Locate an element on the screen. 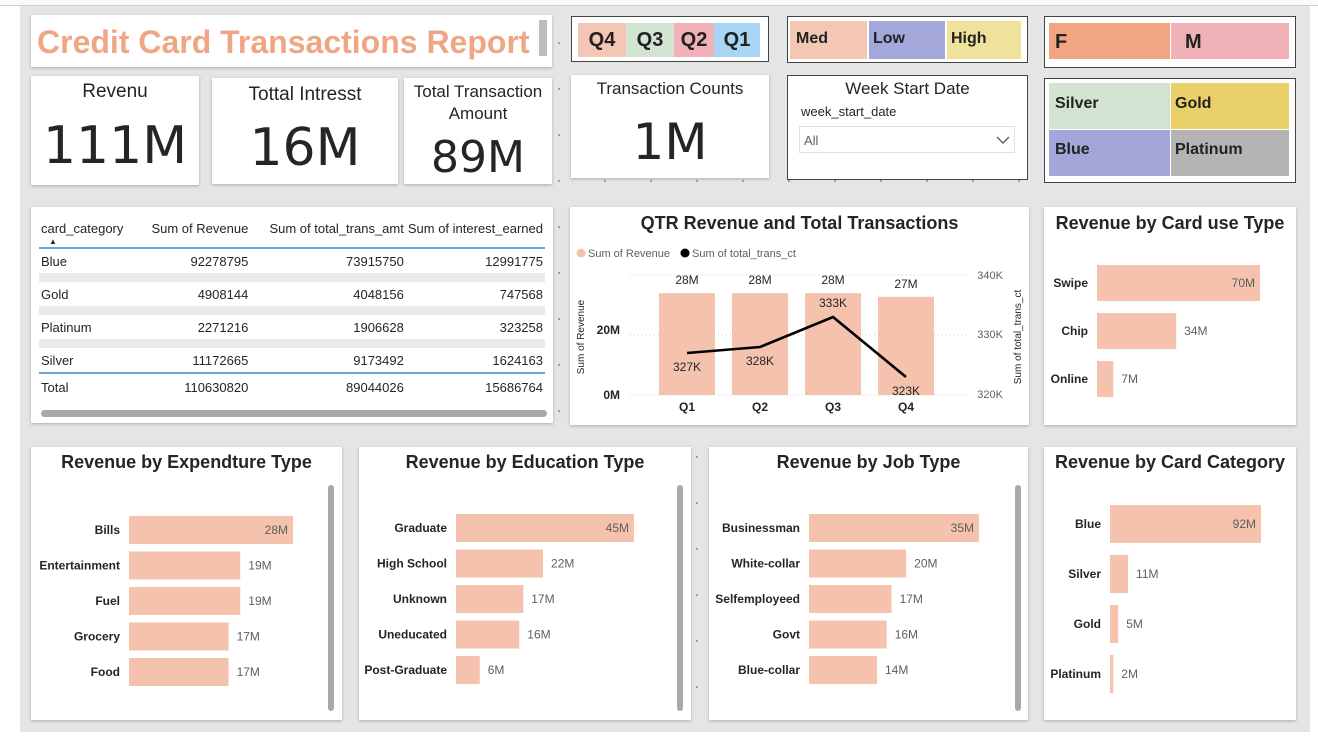  chart-title: Revenue by Job Type is located at coordinates (868, 462).